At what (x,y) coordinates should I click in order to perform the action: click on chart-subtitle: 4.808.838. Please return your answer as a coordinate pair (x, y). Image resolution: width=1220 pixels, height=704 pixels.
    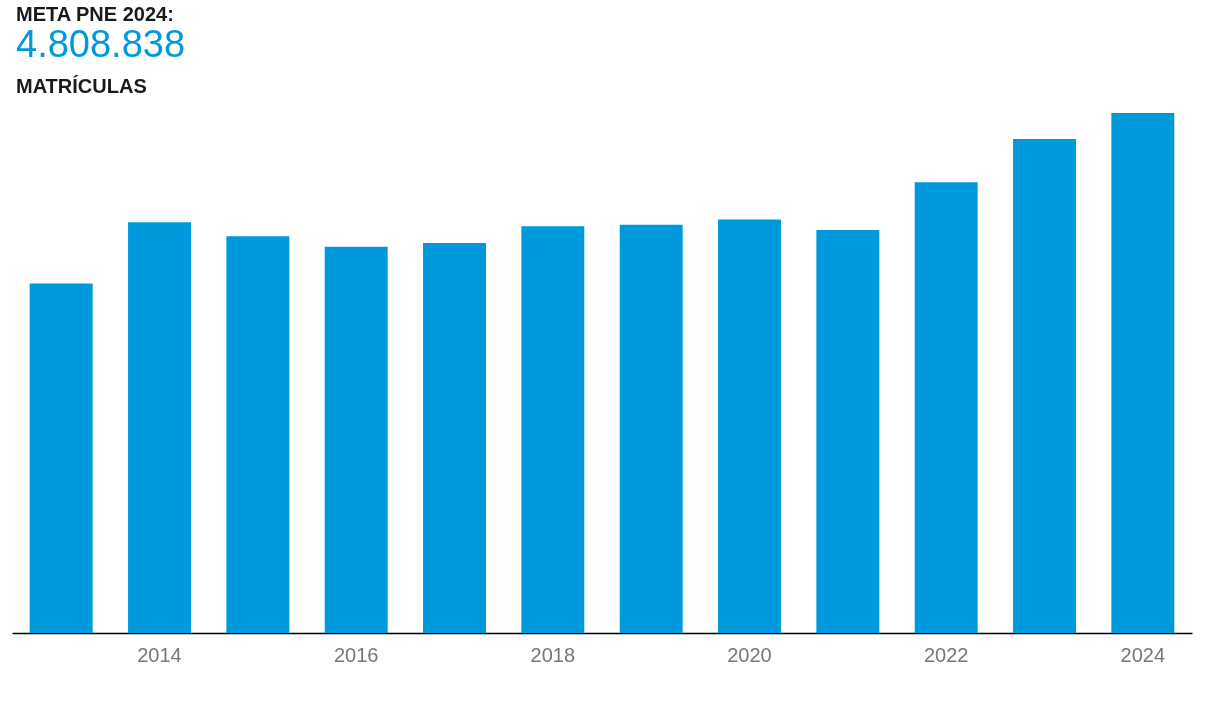
    Looking at the image, I should click on (101, 44).